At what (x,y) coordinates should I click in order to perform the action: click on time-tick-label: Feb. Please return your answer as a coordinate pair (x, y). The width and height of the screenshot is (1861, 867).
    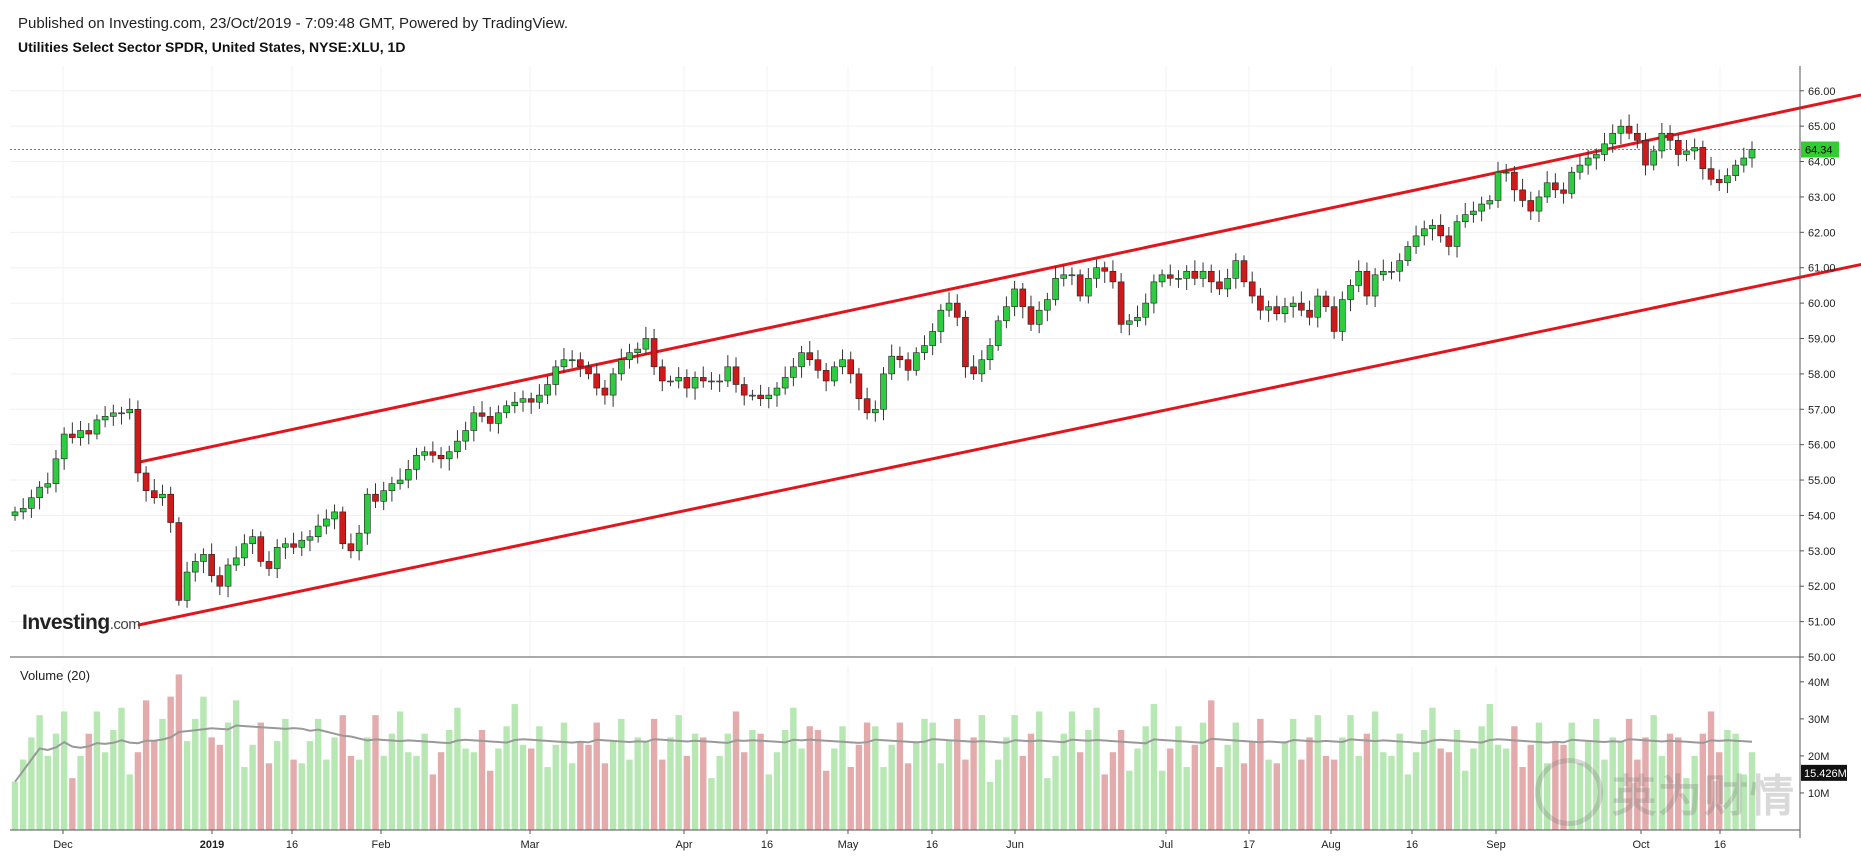
    Looking at the image, I should click on (381, 845).